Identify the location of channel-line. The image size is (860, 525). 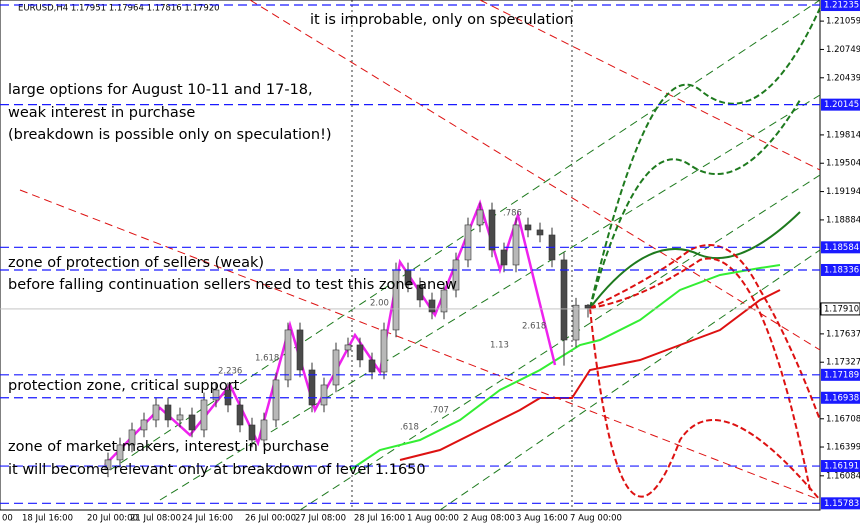
(650, 85).